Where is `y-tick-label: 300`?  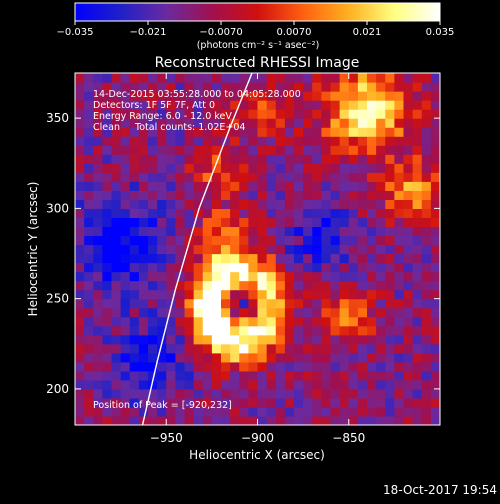
y-tick-label: 300 is located at coordinates (57, 208).